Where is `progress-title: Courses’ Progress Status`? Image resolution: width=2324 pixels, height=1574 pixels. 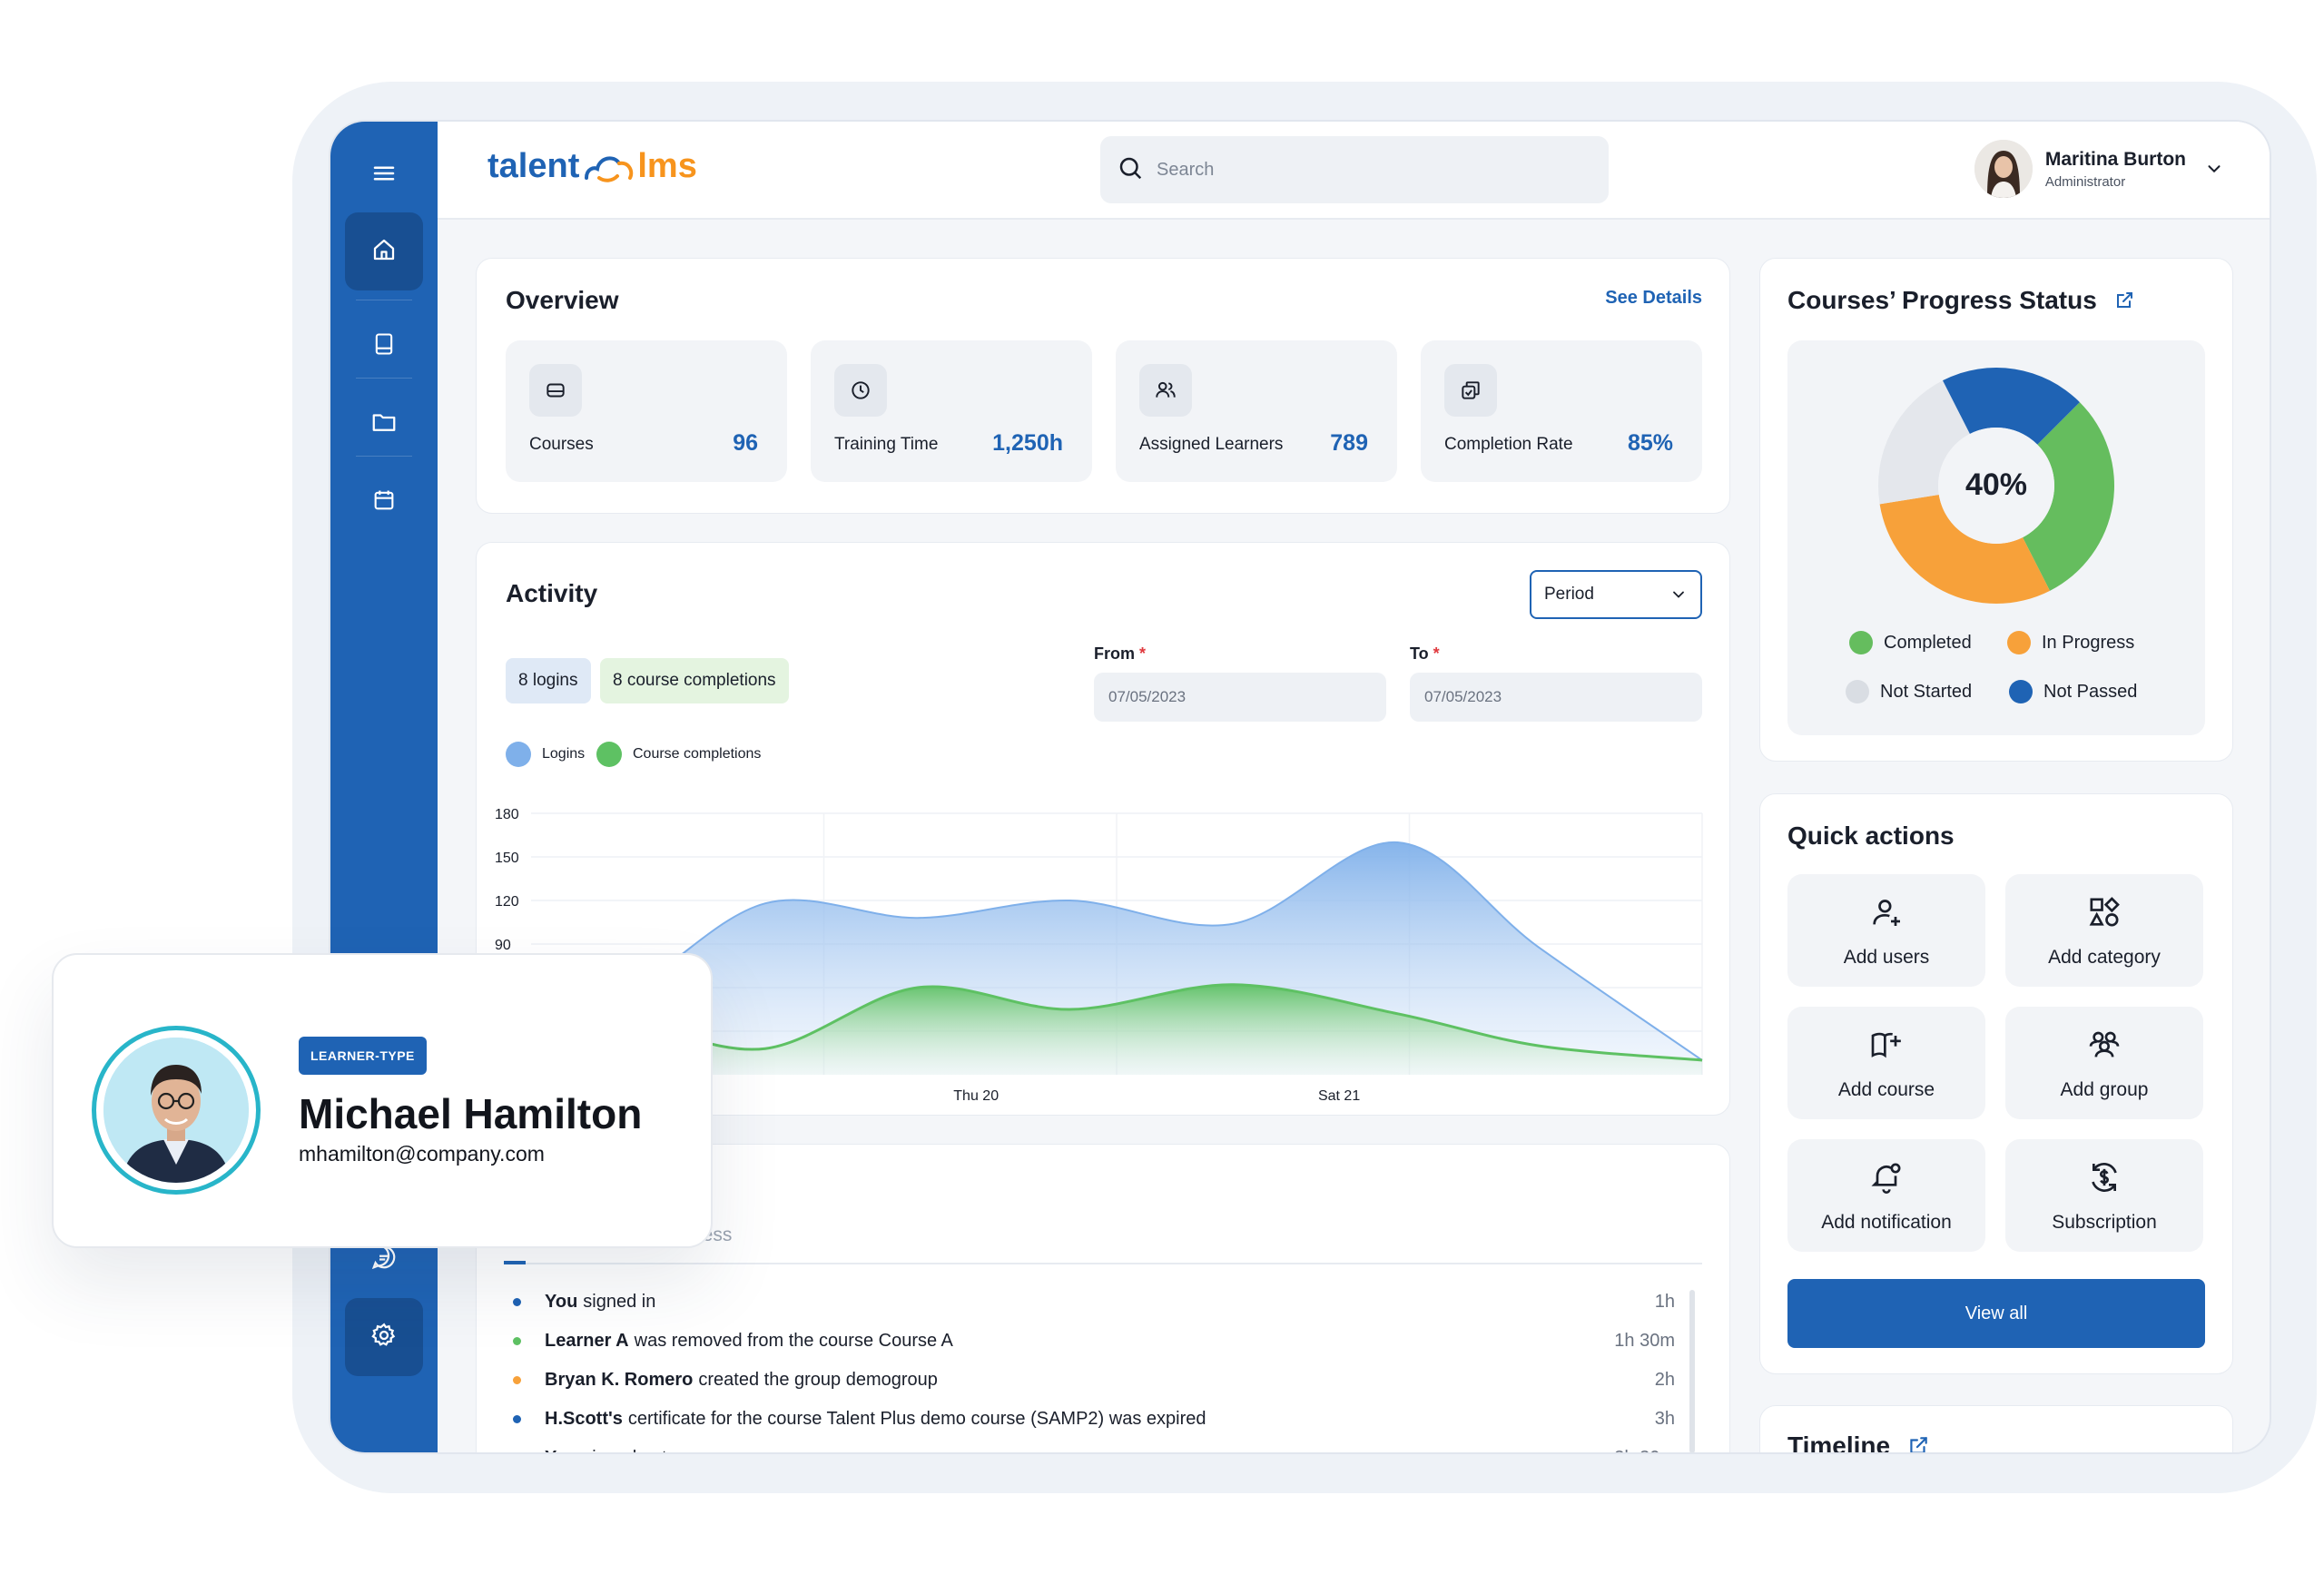
progress-title: Courses’ Progress Status is located at coordinates (1942, 300).